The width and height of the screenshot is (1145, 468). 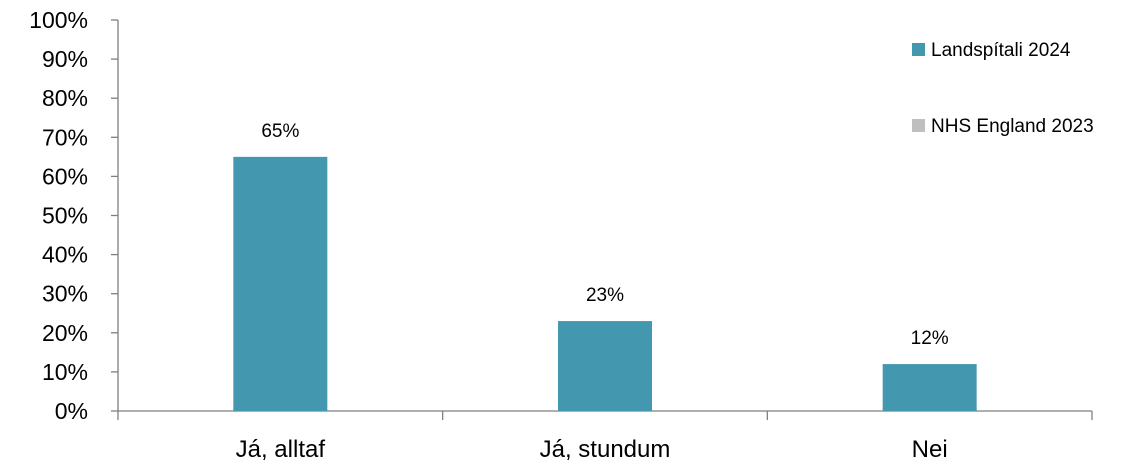 I want to click on y-tick-label: 100%, so click(x=58, y=20).